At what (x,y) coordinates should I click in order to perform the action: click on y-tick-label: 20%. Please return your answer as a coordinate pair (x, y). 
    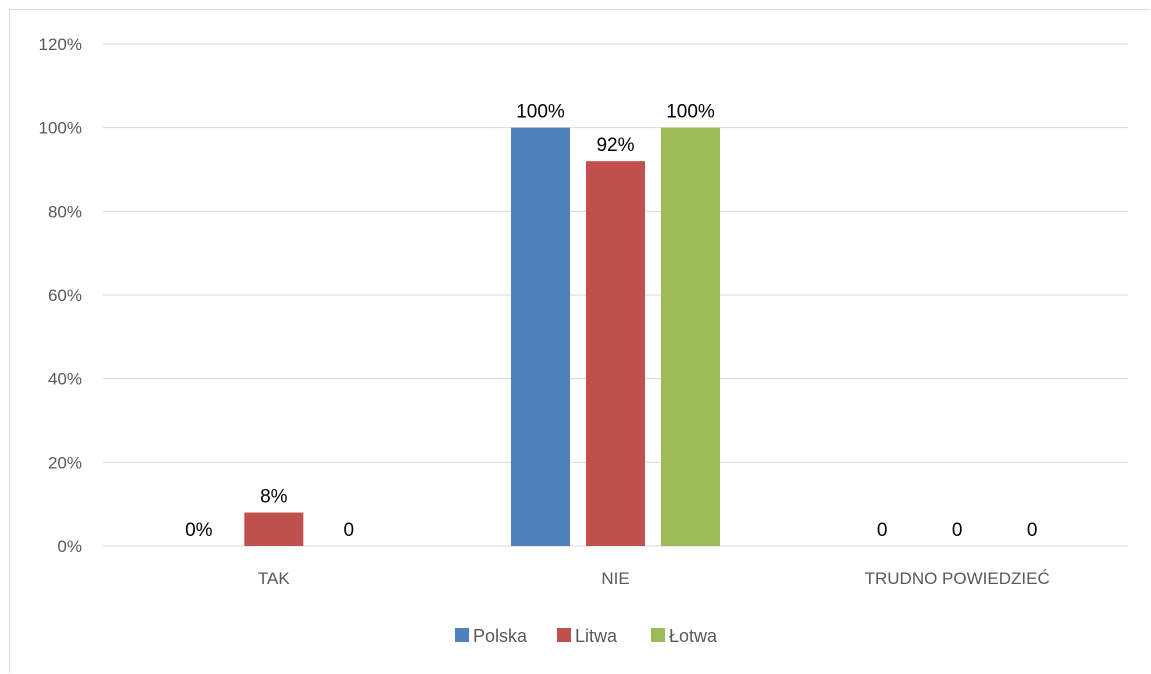
    Looking at the image, I should click on (65, 462).